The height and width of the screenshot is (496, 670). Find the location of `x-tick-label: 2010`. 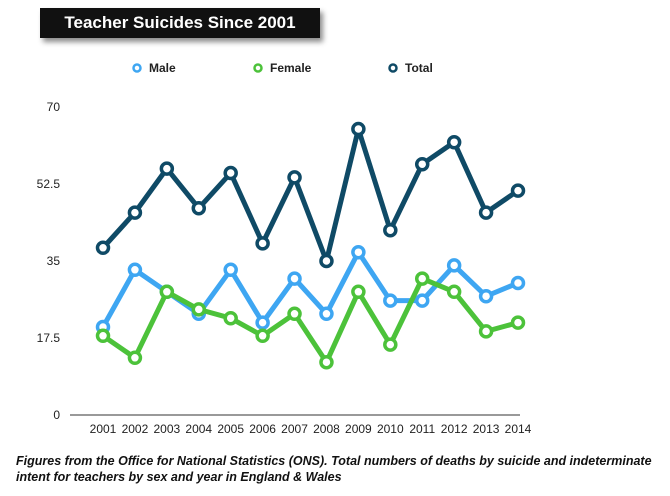

x-tick-label: 2010 is located at coordinates (390, 429).